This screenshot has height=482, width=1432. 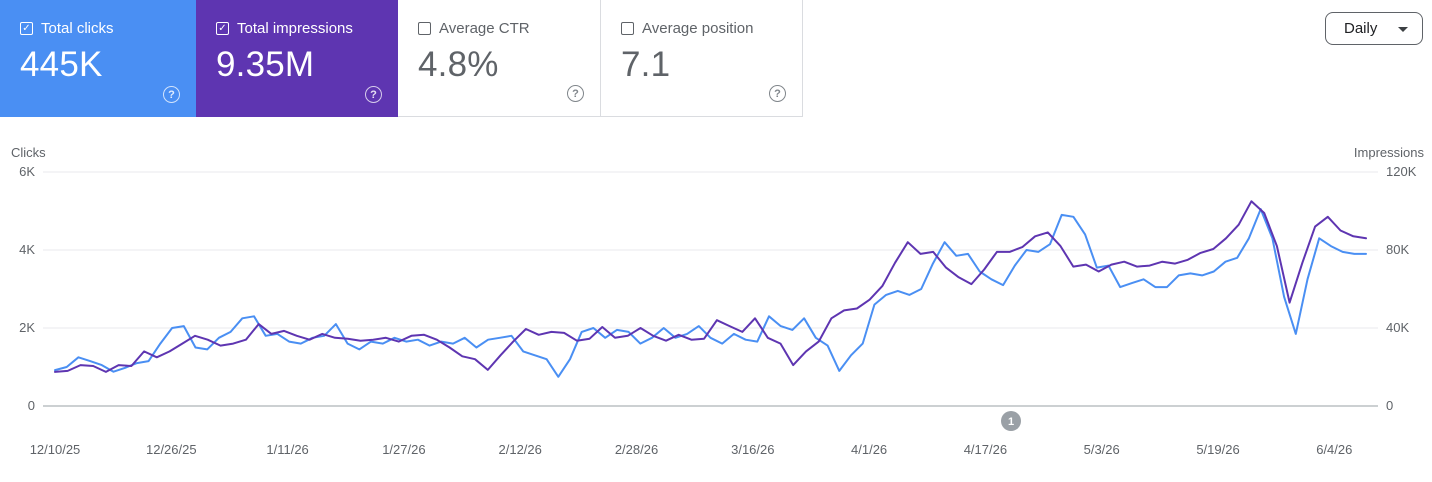 What do you see at coordinates (636, 449) in the screenshot?
I see `x-tick-label: 2/28/26` at bounding box center [636, 449].